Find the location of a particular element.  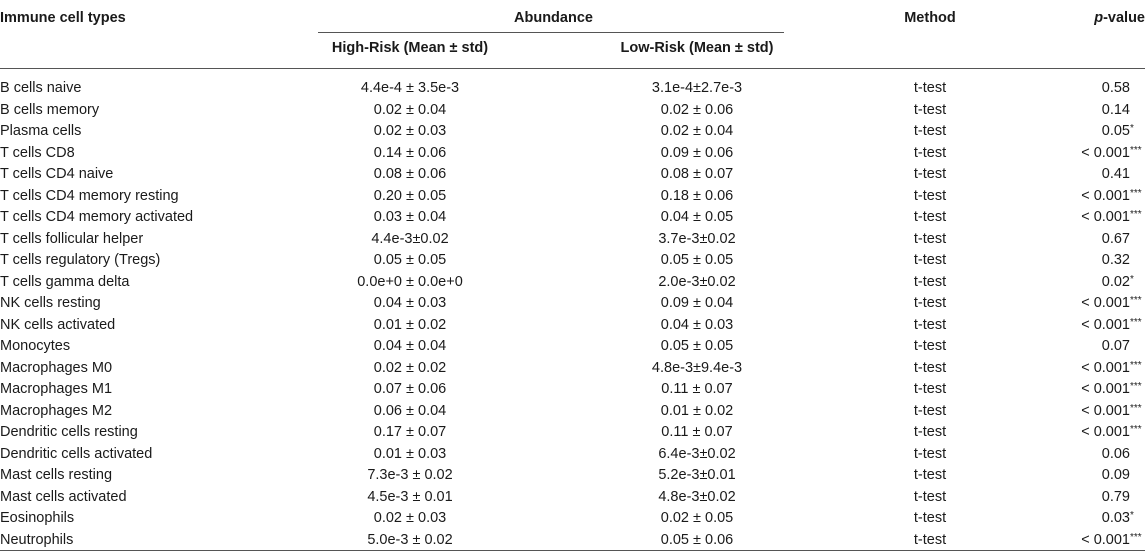

cell-type: Mast cells activated is located at coordinates (63, 496).